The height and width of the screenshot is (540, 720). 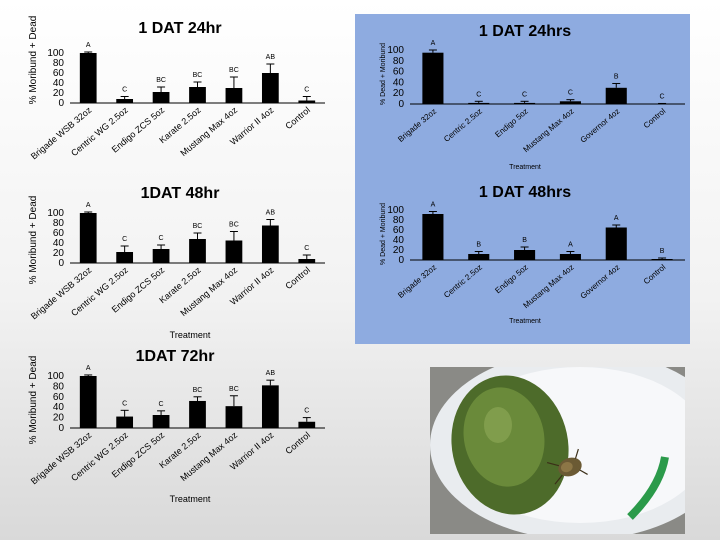 I want to click on x-tick-label: Endigo 5oz, so click(x=511, y=279).